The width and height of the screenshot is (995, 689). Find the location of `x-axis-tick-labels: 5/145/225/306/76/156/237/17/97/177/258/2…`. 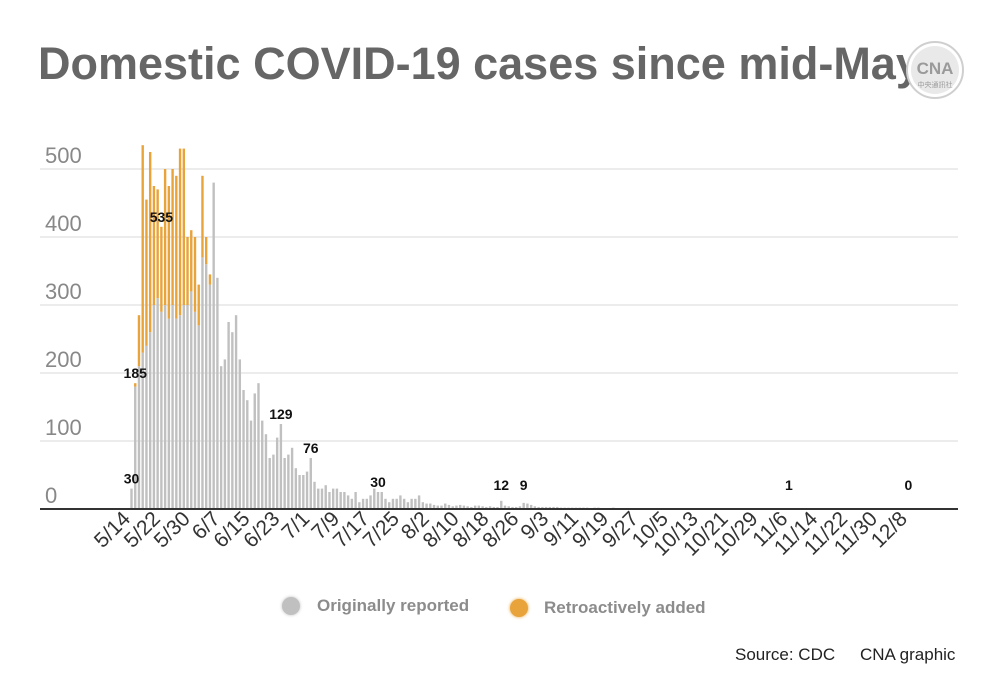

x-axis-tick-labels: 5/145/225/306/76/156/237/17/97/177/258/2… is located at coordinates (501, 534).